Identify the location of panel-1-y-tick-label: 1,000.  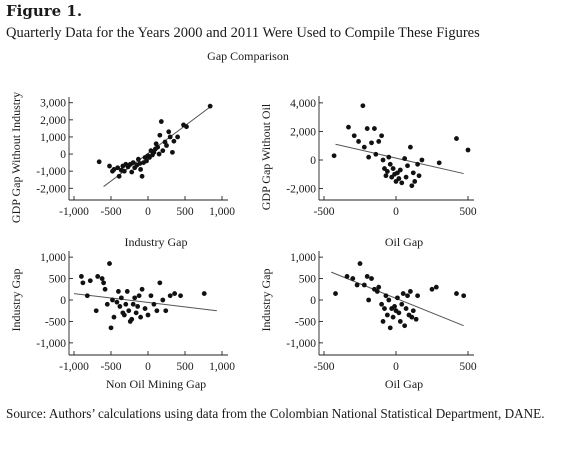
(53, 138).